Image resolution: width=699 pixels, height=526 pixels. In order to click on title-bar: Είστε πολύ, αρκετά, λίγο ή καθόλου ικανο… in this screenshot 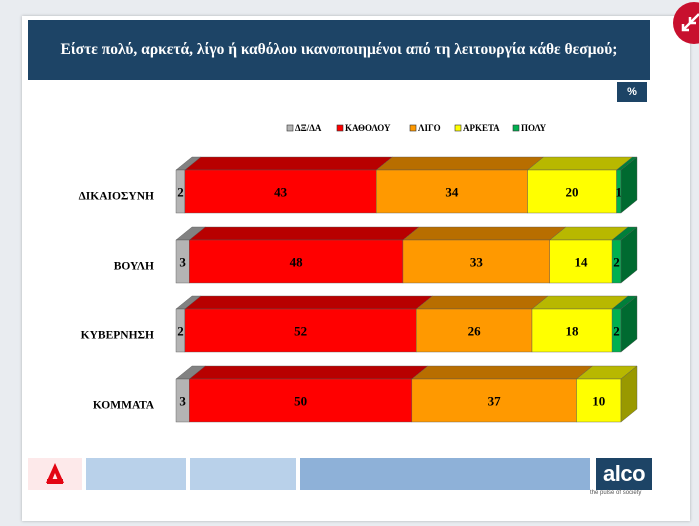, I will do `click(339, 50)`.